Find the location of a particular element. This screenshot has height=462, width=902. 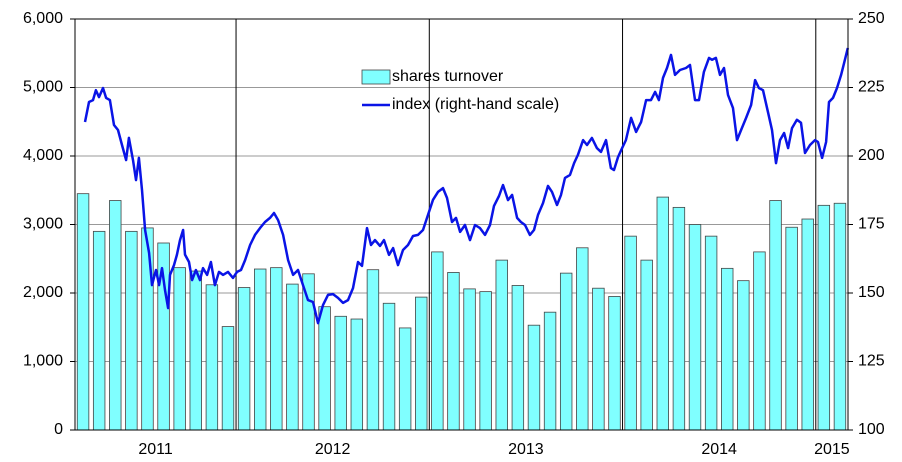

y-tick-label: 6,000 is located at coordinates (43, 18).